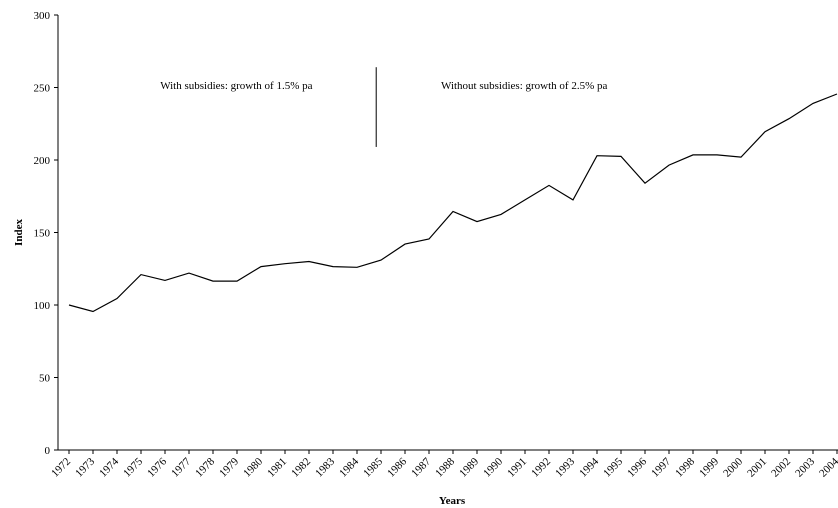 The height and width of the screenshot is (508, 838). What do you see at coordinates (133, 467) in the screenshot?
I see `x-tick-label: 1975` at bounding box center [133, 467].